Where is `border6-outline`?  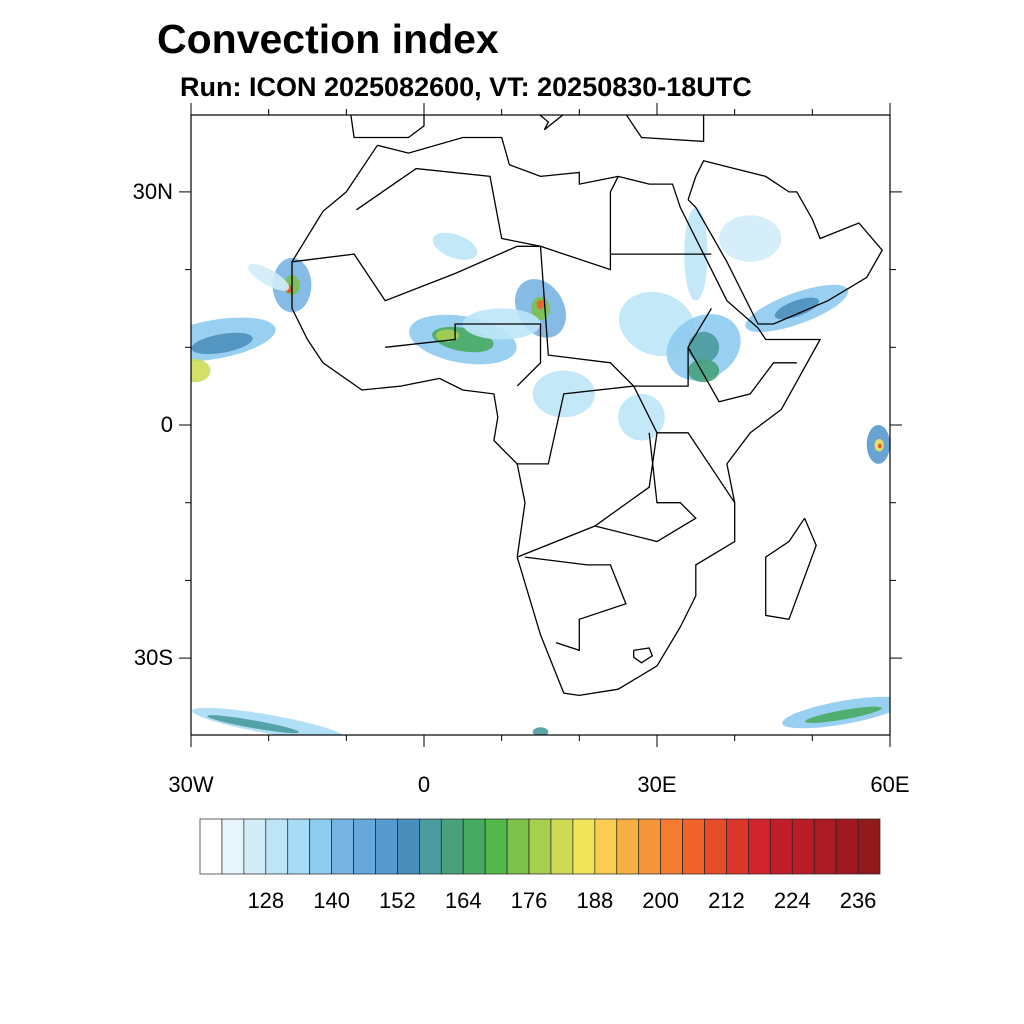 border6-outline is located at coordinates (587, 471).